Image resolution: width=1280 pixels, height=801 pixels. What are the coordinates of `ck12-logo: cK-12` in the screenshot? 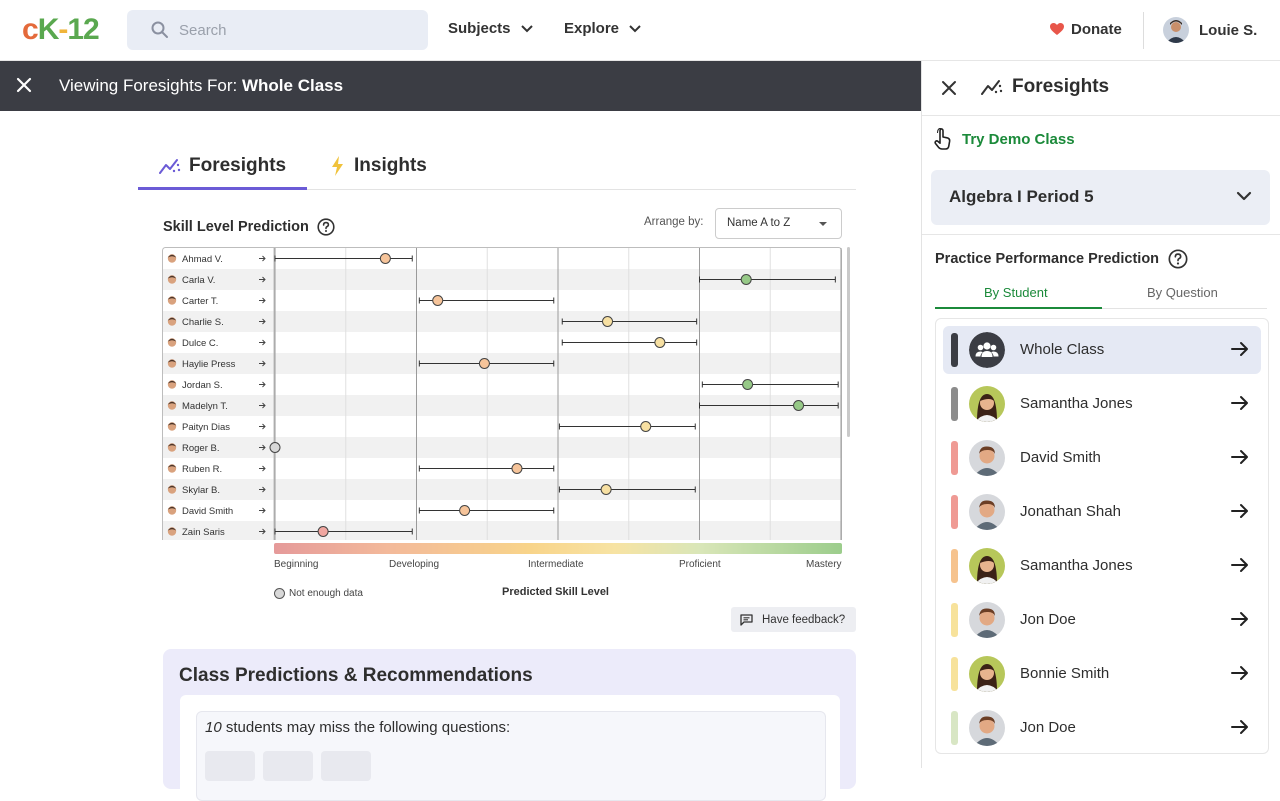 It's located at (61, 29).